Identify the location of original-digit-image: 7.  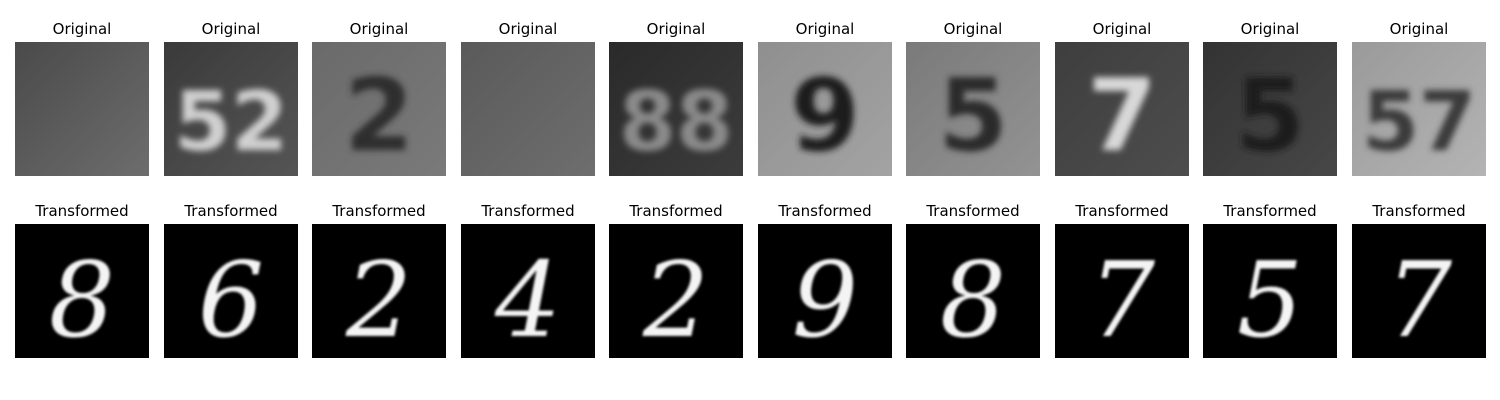
(1122, 109).